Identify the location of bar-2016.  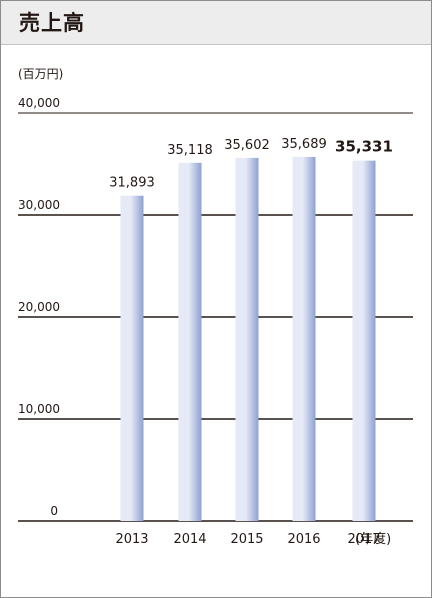
(304, 338).